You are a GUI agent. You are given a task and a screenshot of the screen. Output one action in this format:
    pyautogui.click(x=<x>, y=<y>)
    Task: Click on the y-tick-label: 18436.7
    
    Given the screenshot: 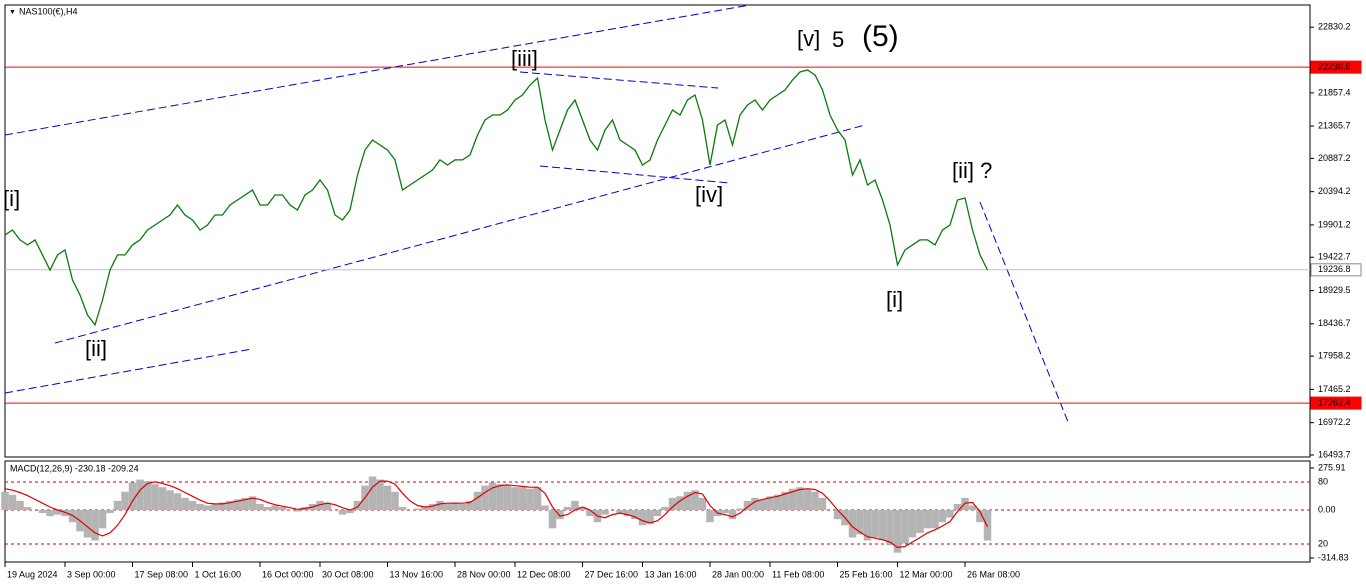 What is the action you would take?
    pyautogui.click(x=1334, y=323)
    